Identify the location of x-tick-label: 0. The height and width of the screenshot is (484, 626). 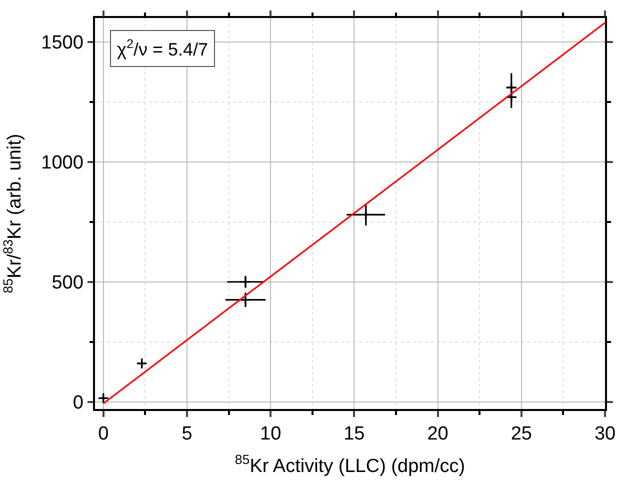
(103, 434).